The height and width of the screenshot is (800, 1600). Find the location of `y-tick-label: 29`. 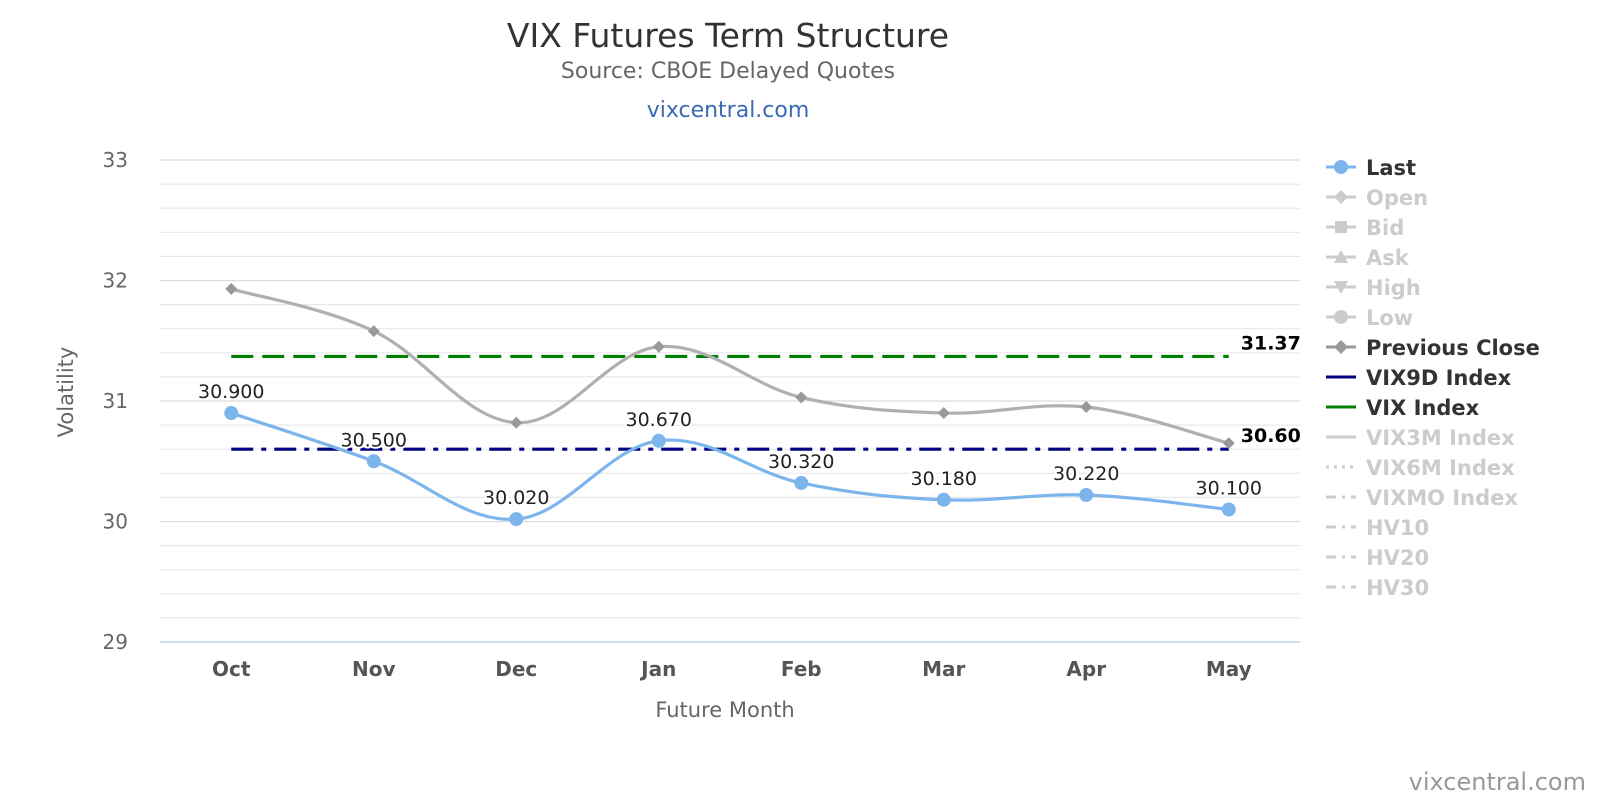

y-tick-label: 29 is located at coordinates (115, 642).